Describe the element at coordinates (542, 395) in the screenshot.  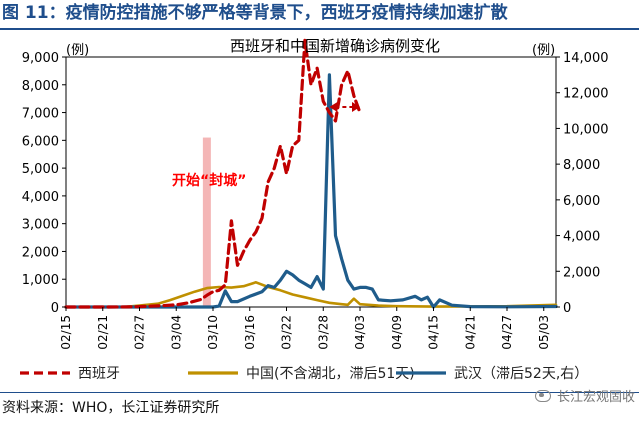
I see `wechat-icon` at that location.